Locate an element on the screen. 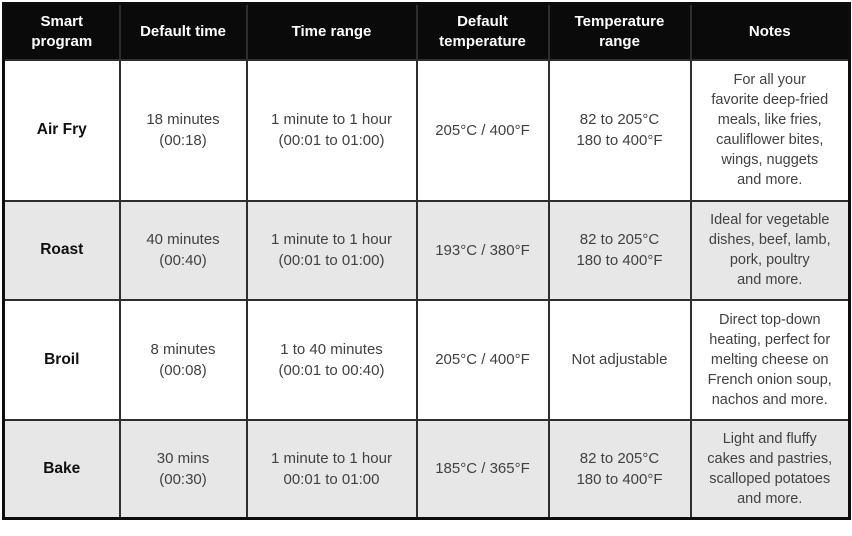  cell-default-temperature: 185°C / 365°F is located at coordinates (482, 469).